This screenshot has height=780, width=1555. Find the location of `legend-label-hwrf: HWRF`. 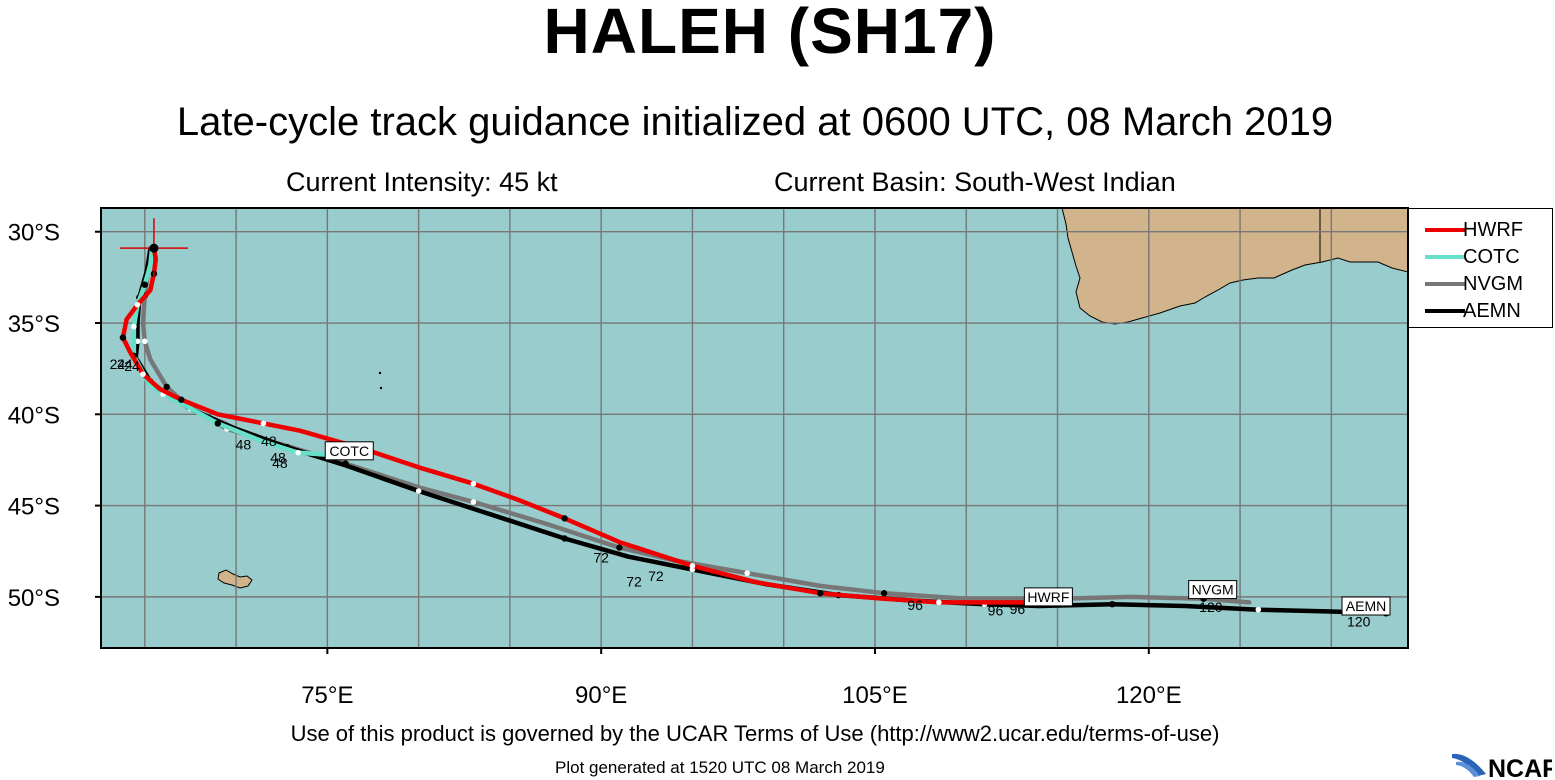

legend-label-hwrf: HWRF is located at coordinates (1493, 229).